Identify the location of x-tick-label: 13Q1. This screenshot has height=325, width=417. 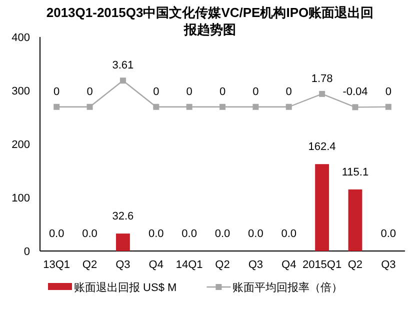
(56, 265).